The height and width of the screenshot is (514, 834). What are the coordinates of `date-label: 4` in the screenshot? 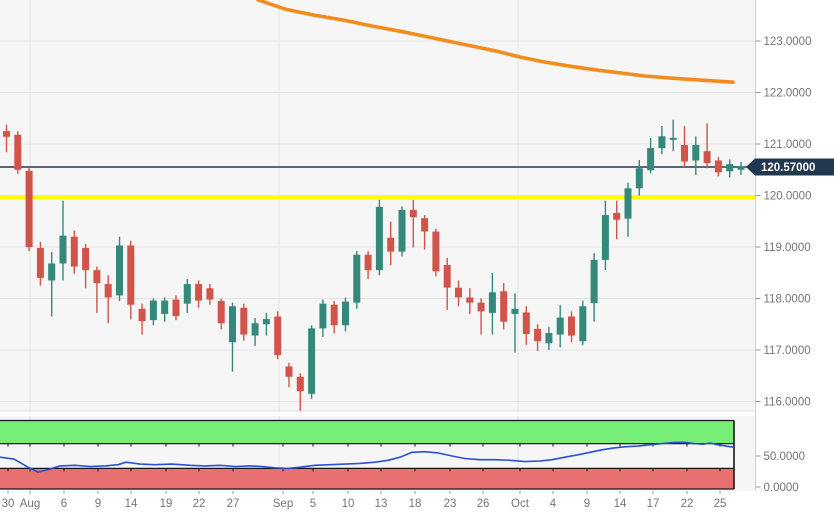 It's located at (553, 504).